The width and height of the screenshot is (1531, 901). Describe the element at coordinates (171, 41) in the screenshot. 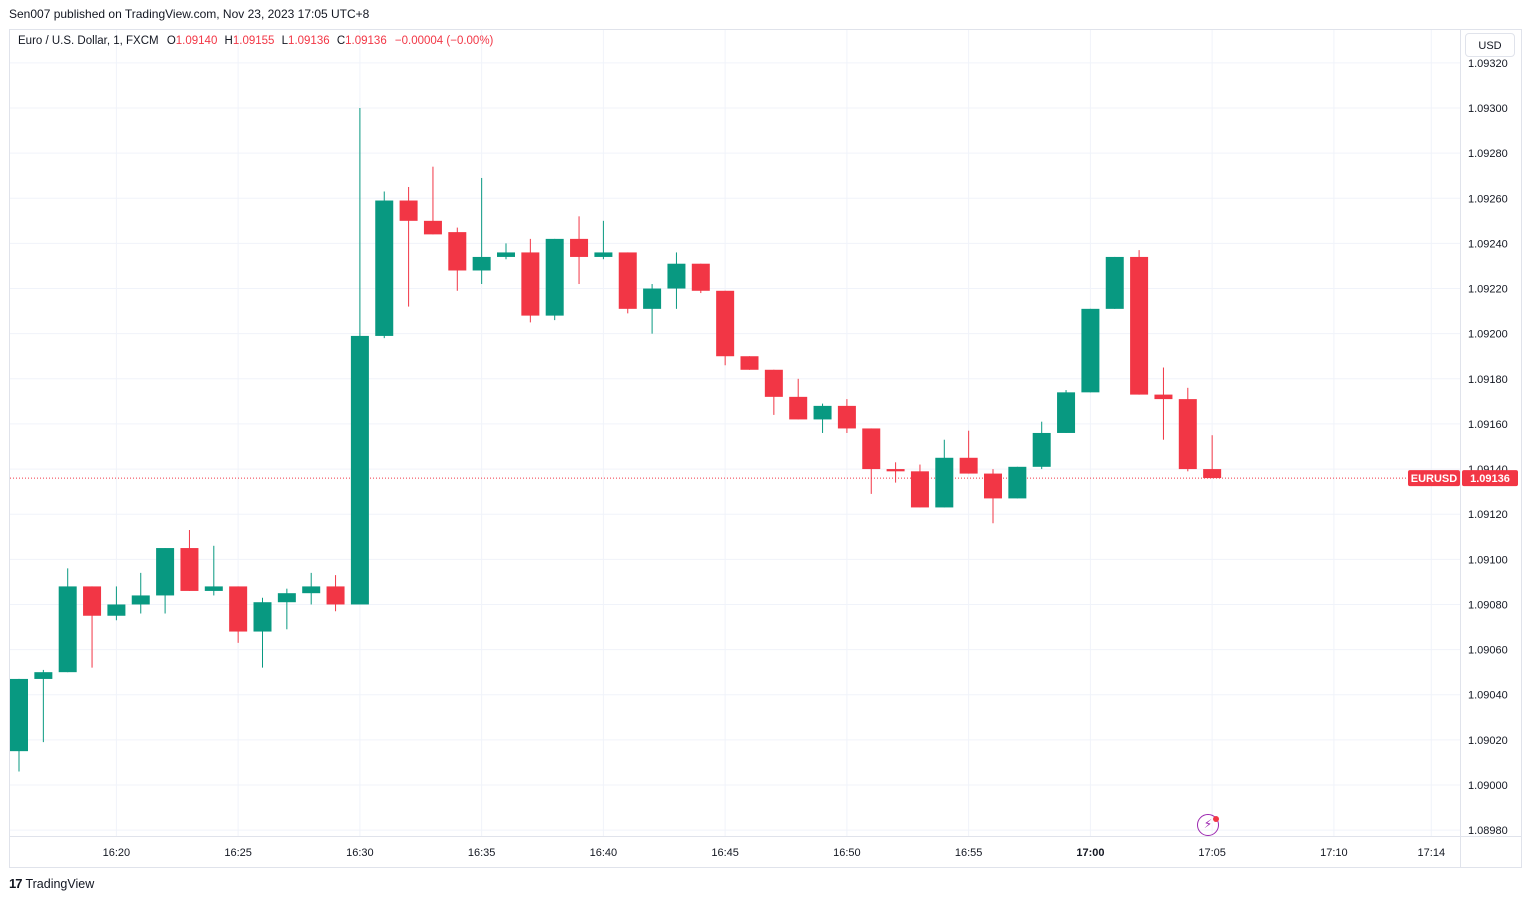

I see `legend-open-label: O` at that location.